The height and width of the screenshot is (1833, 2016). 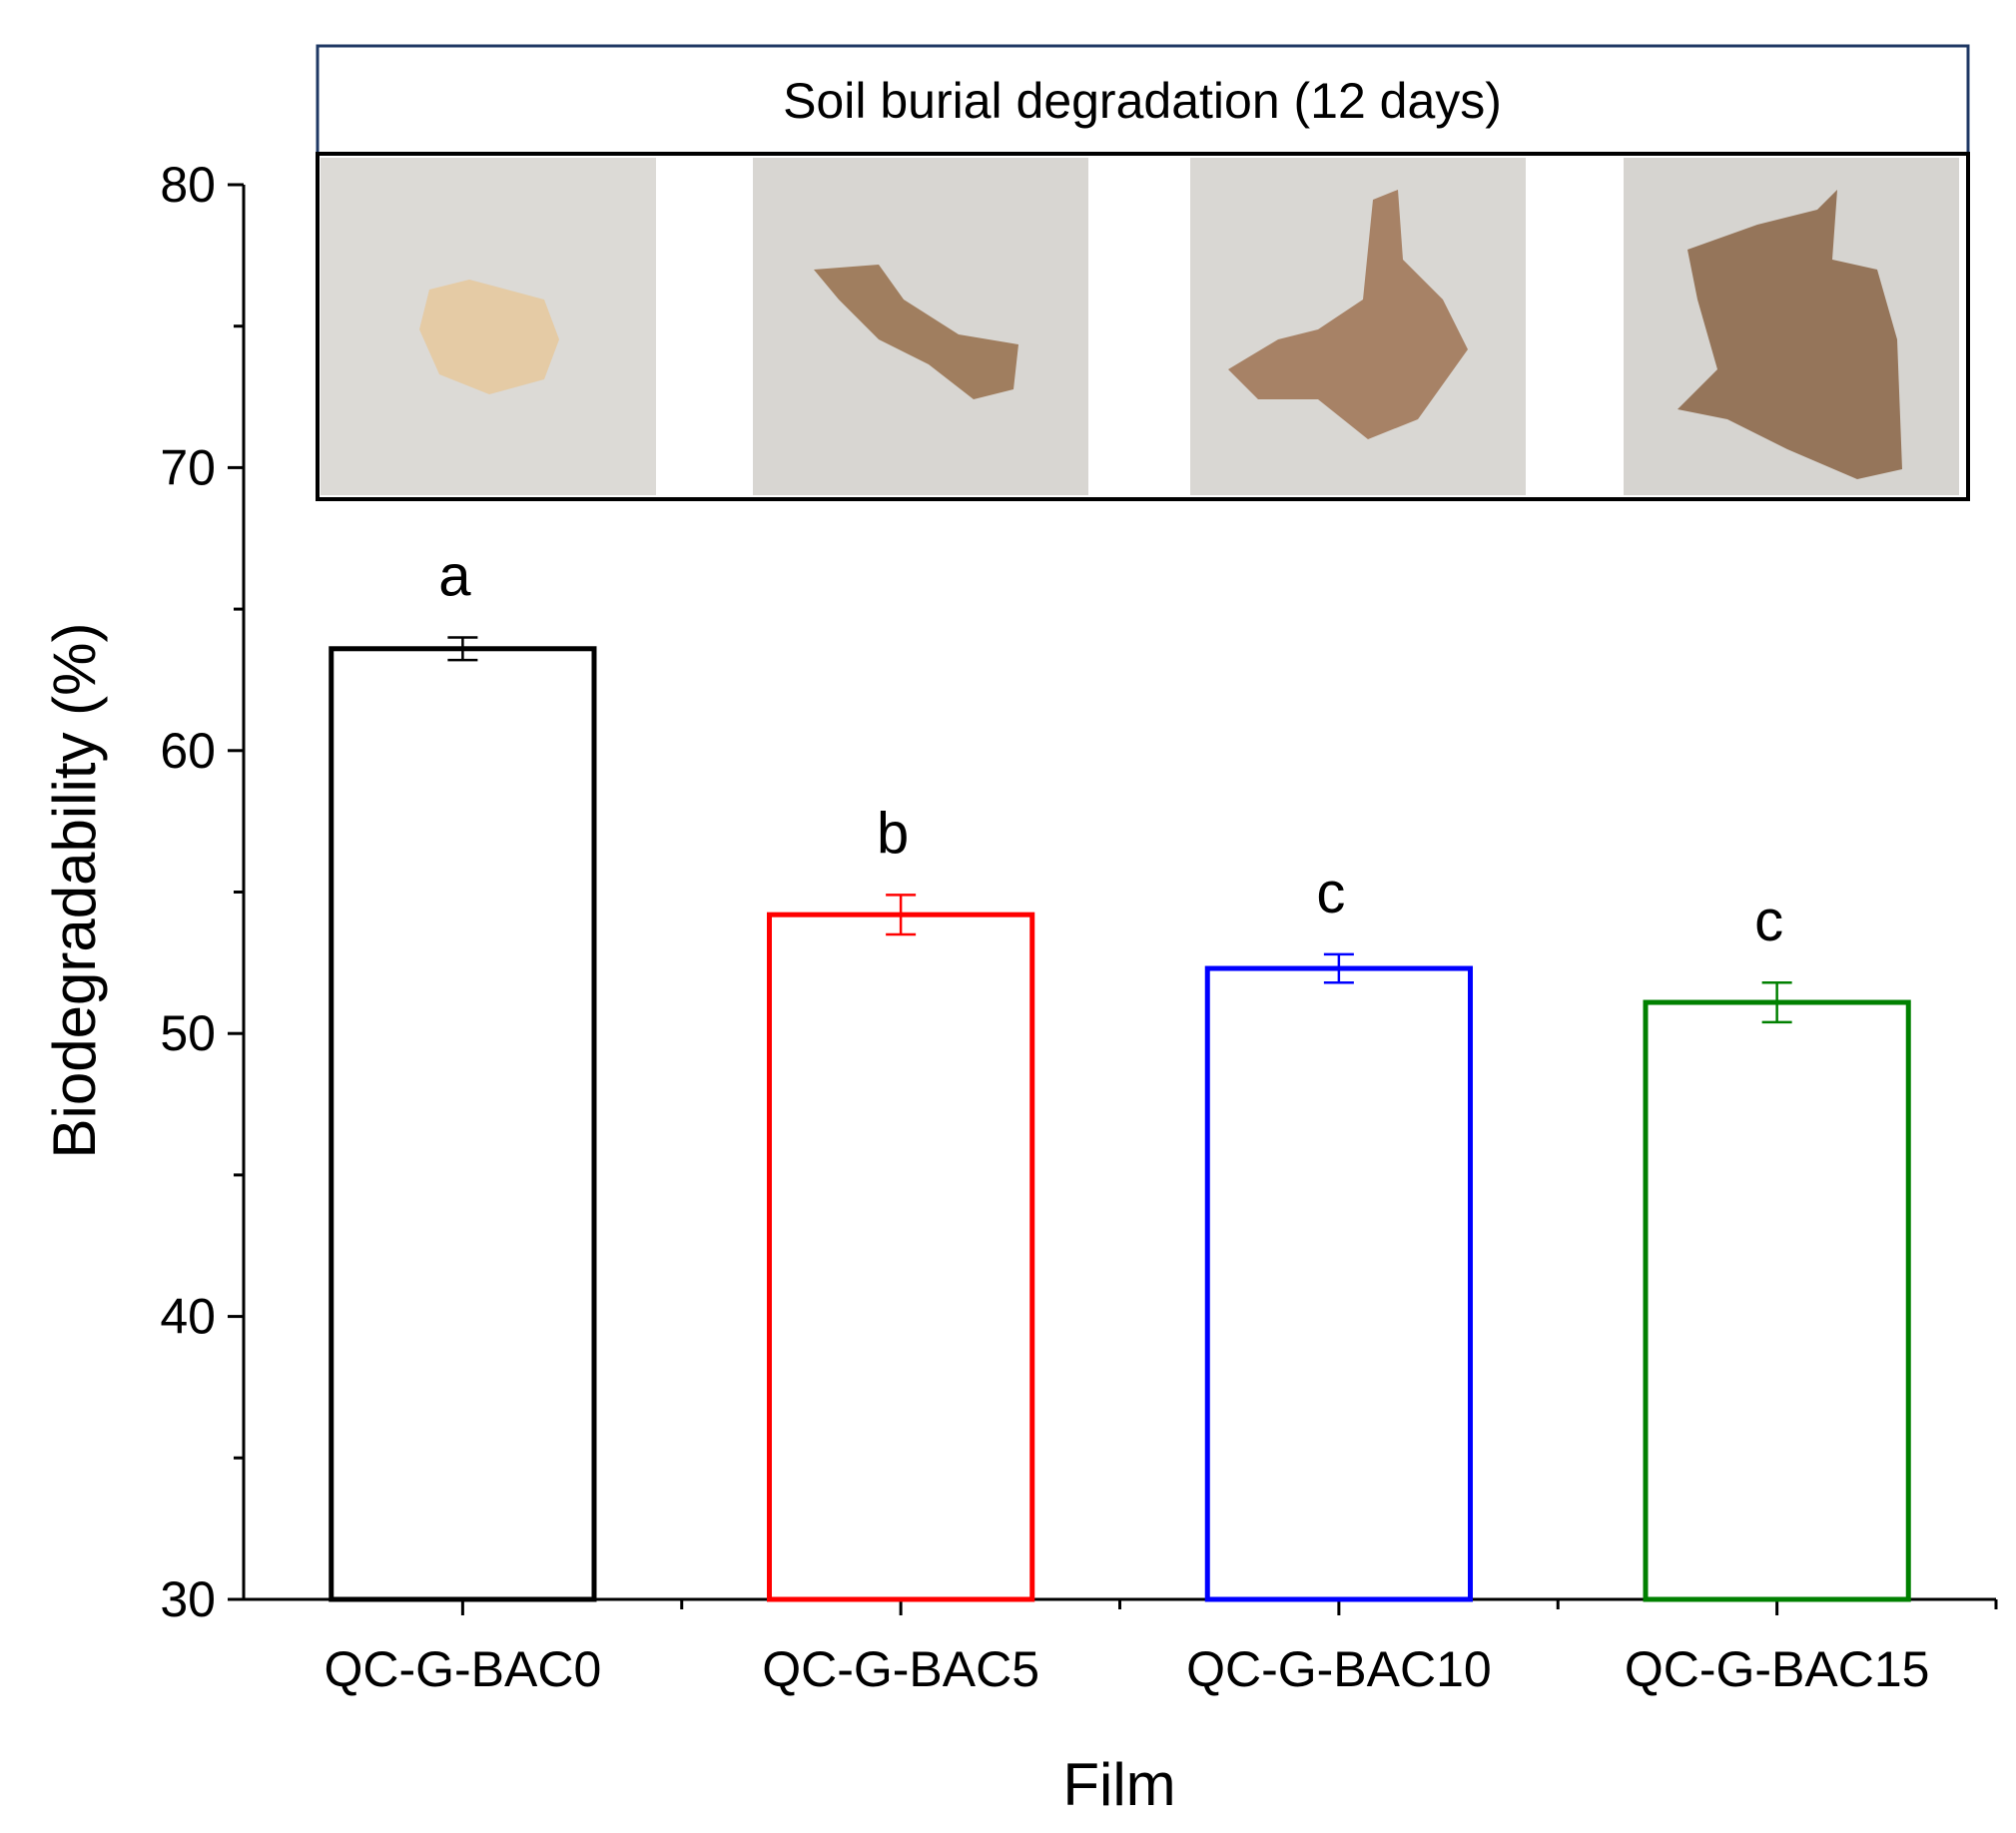 What do you see at coordinates (1140, 327) in the screenshot?
I see `inset-photos` at bounding box center [1140, 327].